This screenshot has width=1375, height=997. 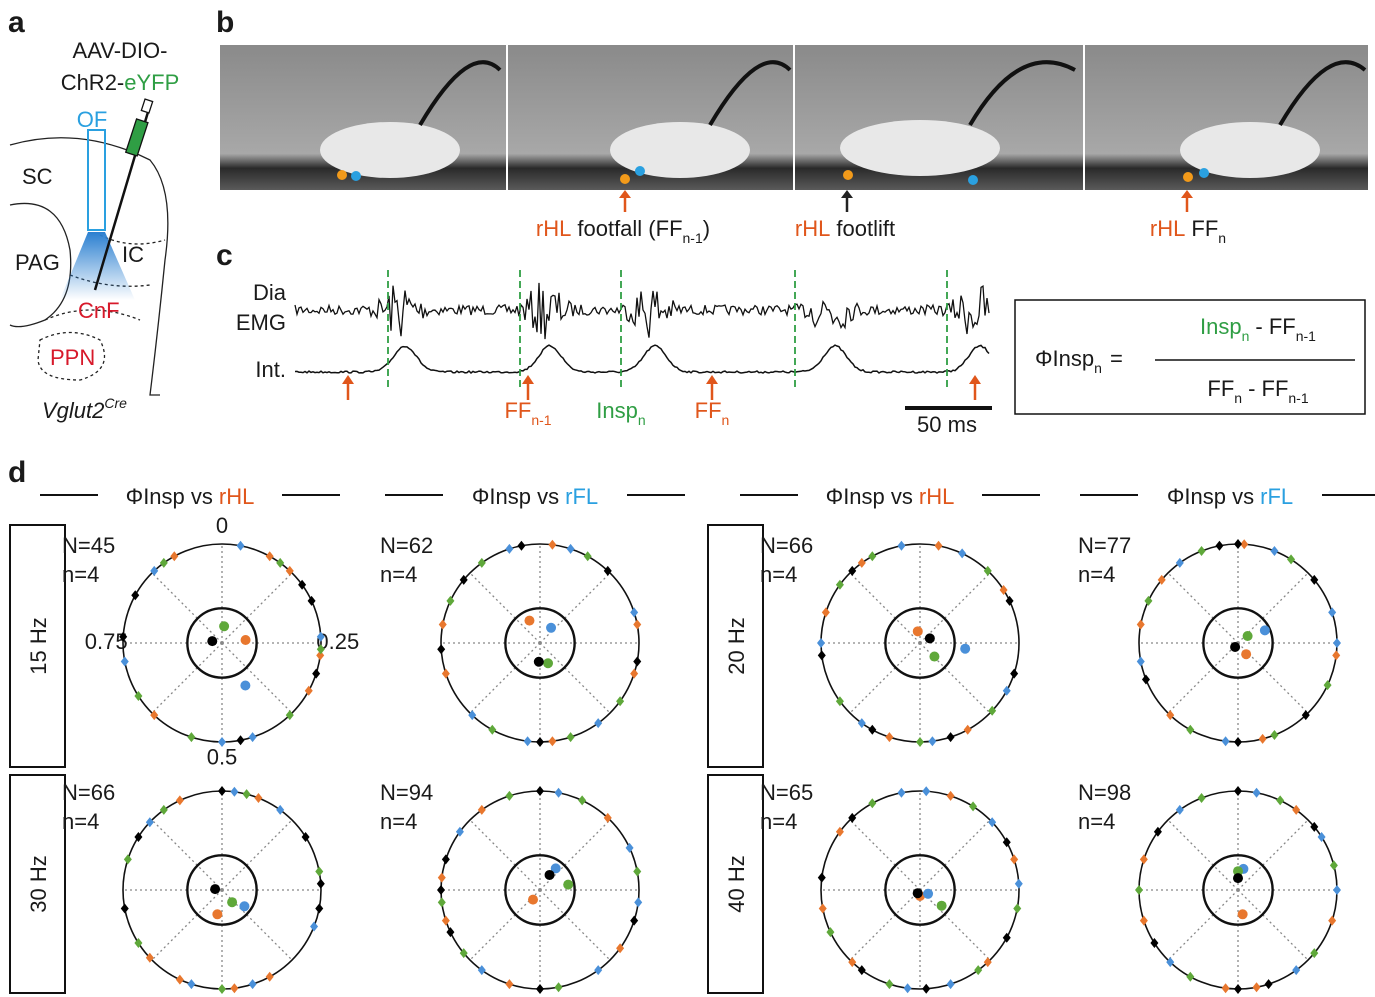 I want to click on panel-label: d, so click(x=17, y=472).